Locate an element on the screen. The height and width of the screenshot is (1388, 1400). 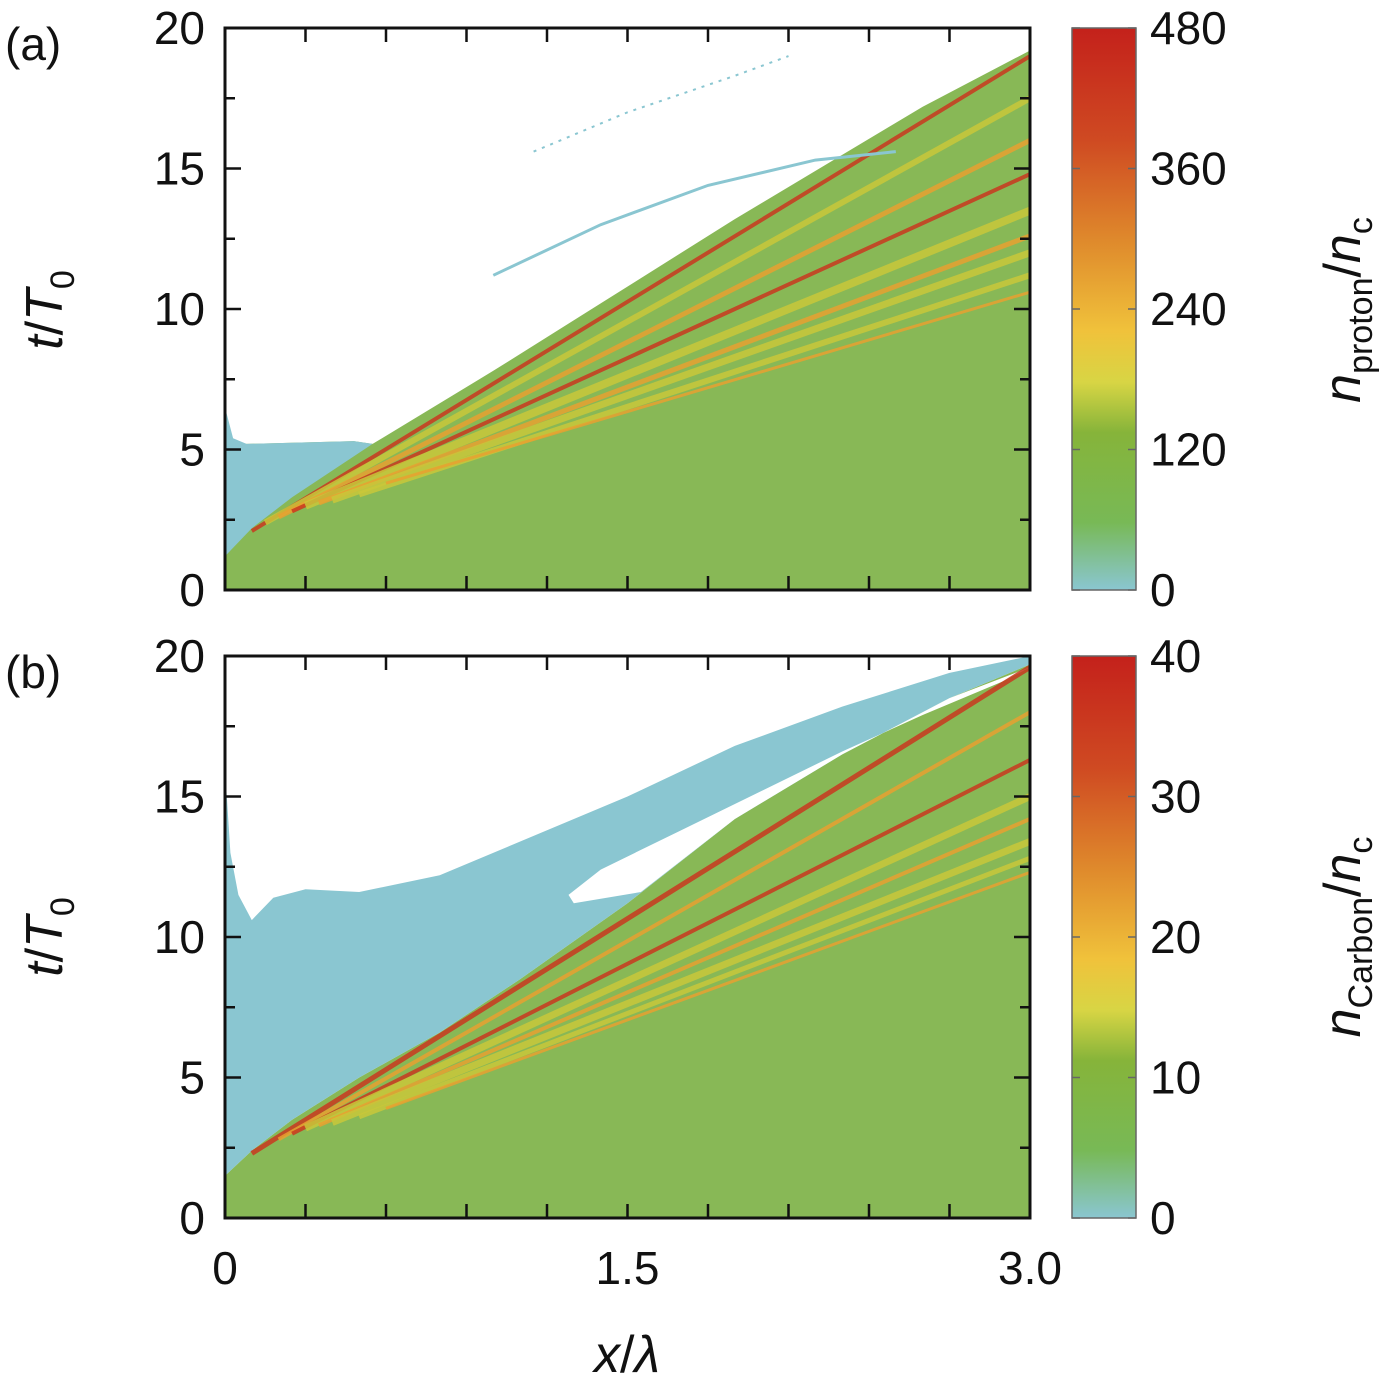
panel-a-colorbar-tick-labels: 0 120 240 360 480 is located at coordinates (1149, 309).